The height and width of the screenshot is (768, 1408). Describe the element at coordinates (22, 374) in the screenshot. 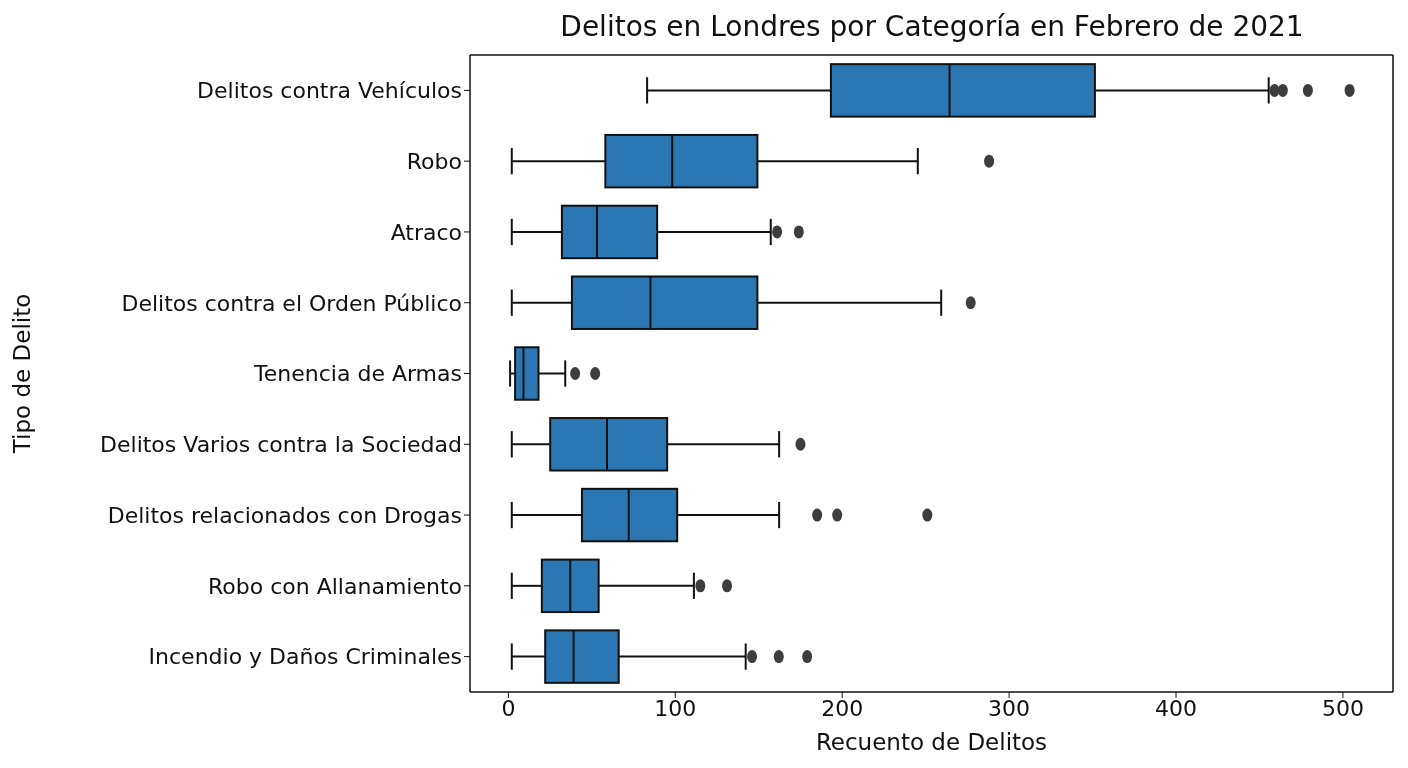

I see `y-axis-title: Tipo de Delito` at that location.